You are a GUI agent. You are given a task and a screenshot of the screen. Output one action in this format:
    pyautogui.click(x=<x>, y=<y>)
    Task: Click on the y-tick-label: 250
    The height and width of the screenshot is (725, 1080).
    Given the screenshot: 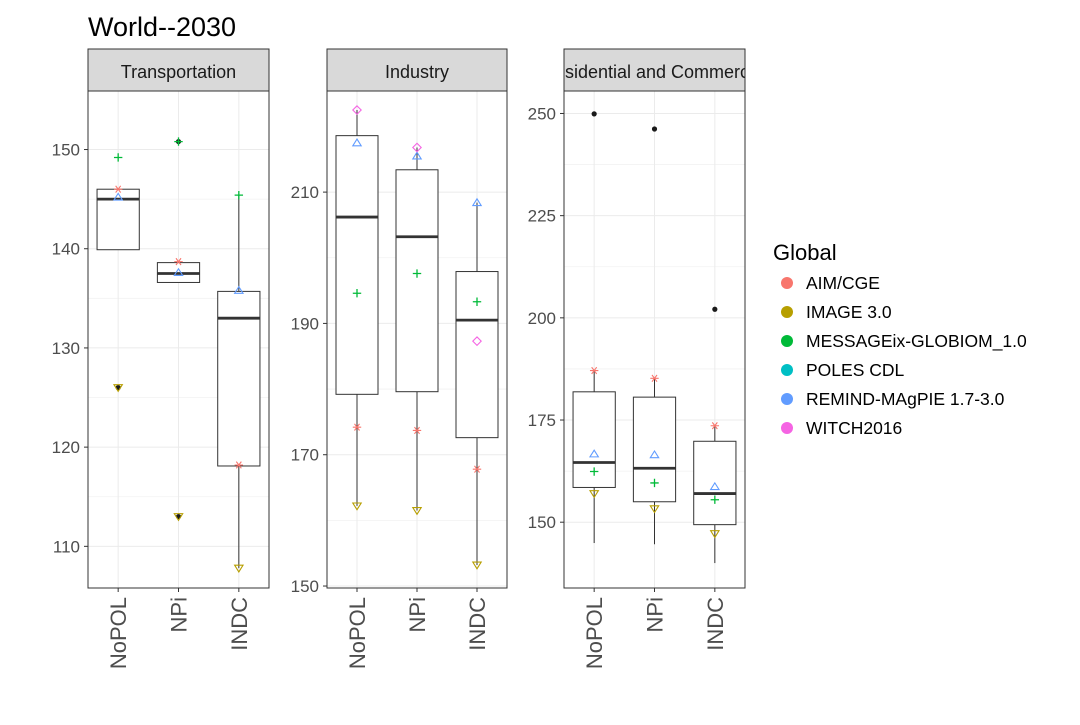 What is the action you would take?
    pyautogui.click(x=542, y=113)
    